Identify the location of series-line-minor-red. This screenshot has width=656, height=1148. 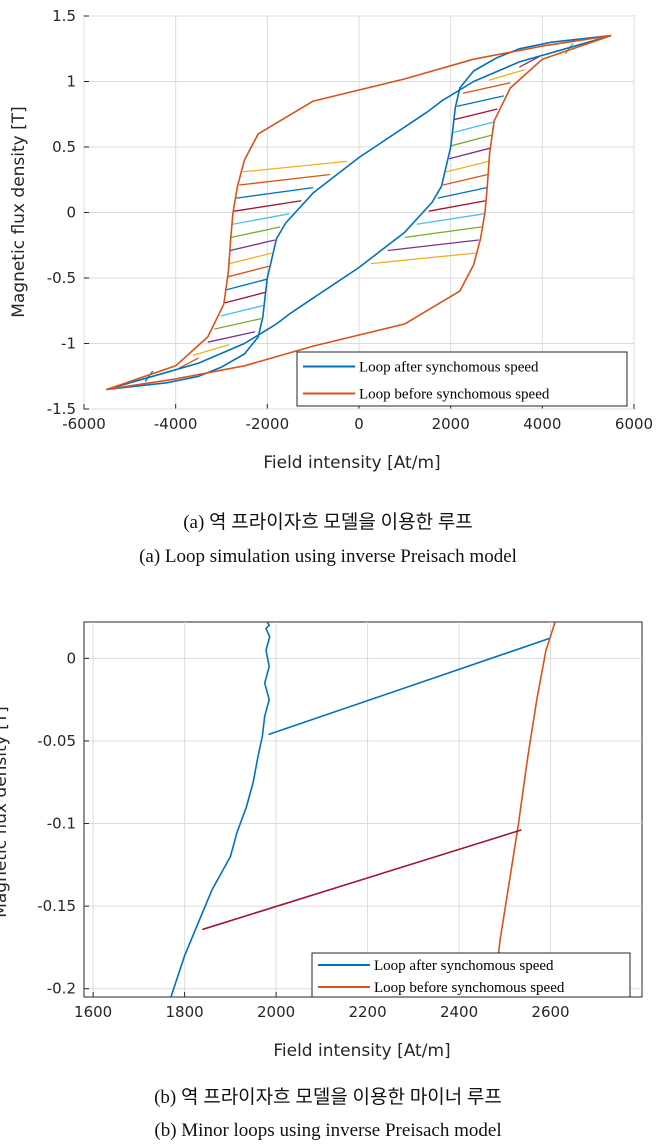
(362, 880).